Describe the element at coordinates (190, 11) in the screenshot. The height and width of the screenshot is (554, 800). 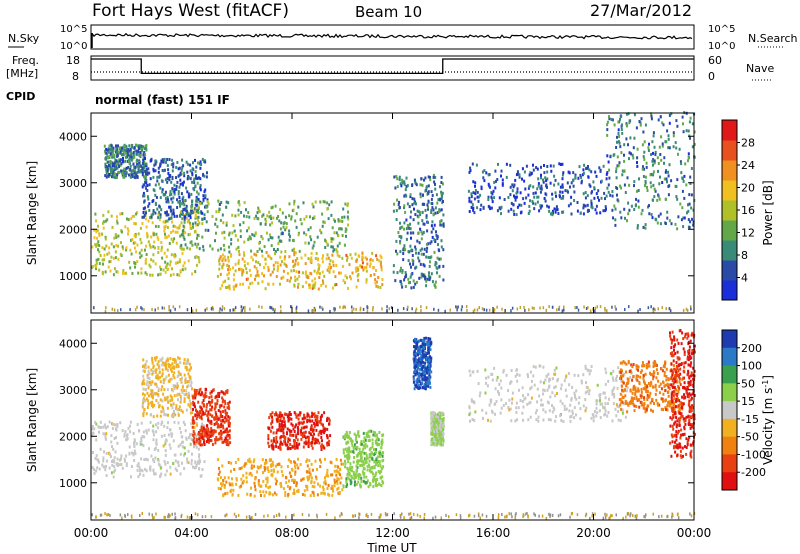
I see `station-title: Fort Hays West (fitACF)` at that location.